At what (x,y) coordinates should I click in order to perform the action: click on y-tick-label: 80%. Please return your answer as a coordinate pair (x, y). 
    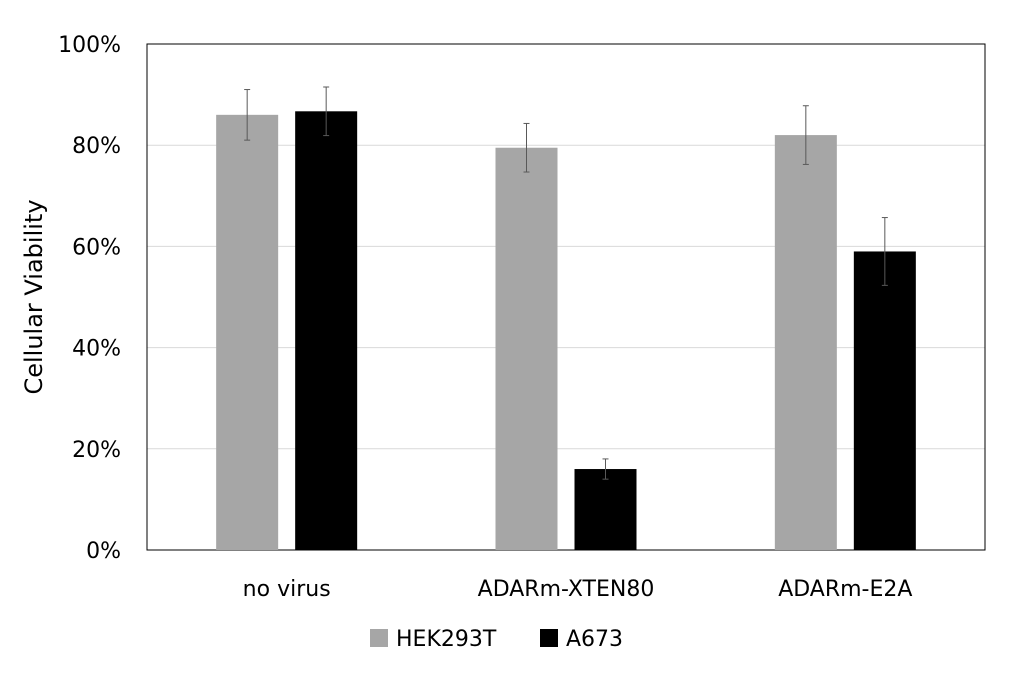
    Looking at the image, I should click on (96, 146).